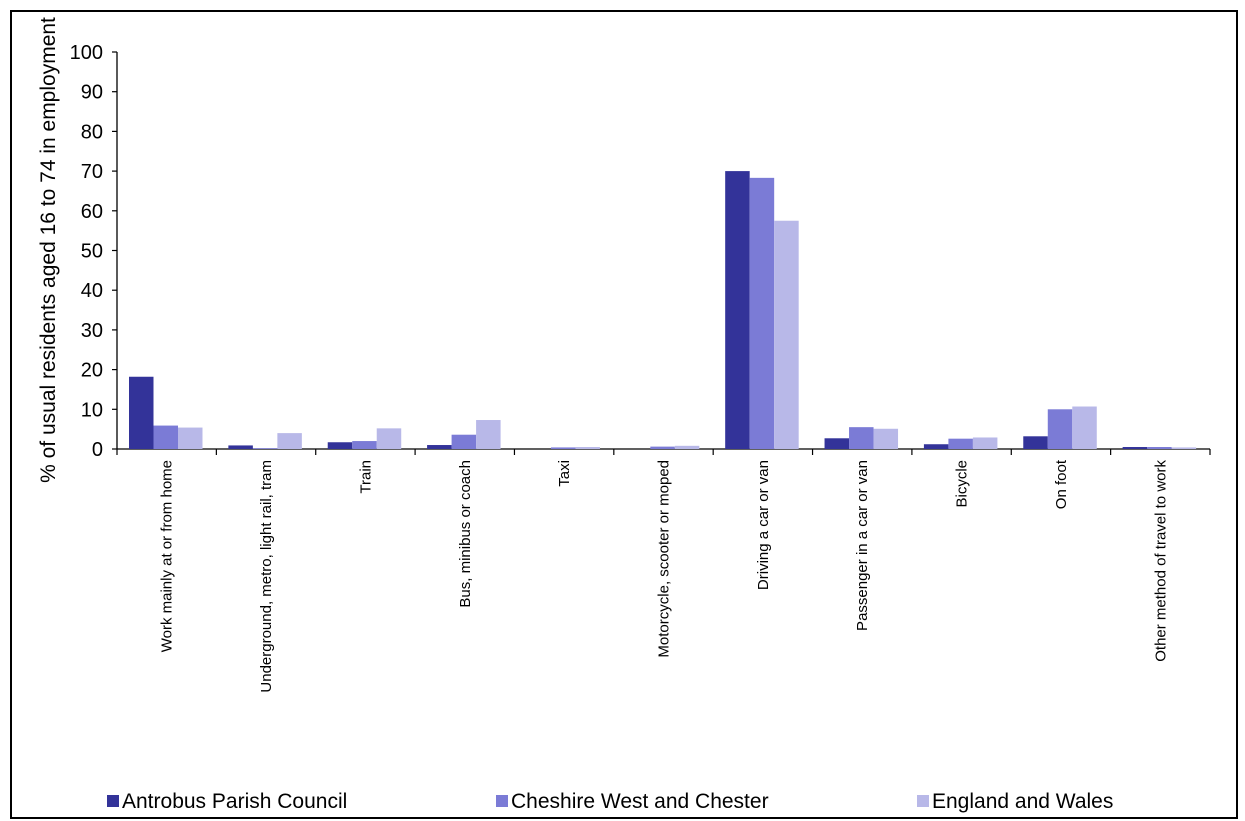 The image size is (1245, 821). Describe the element at coordinates (664, 559) in the screenshot. I see `category-label: Motorcycle, scooter or moped` at that location.